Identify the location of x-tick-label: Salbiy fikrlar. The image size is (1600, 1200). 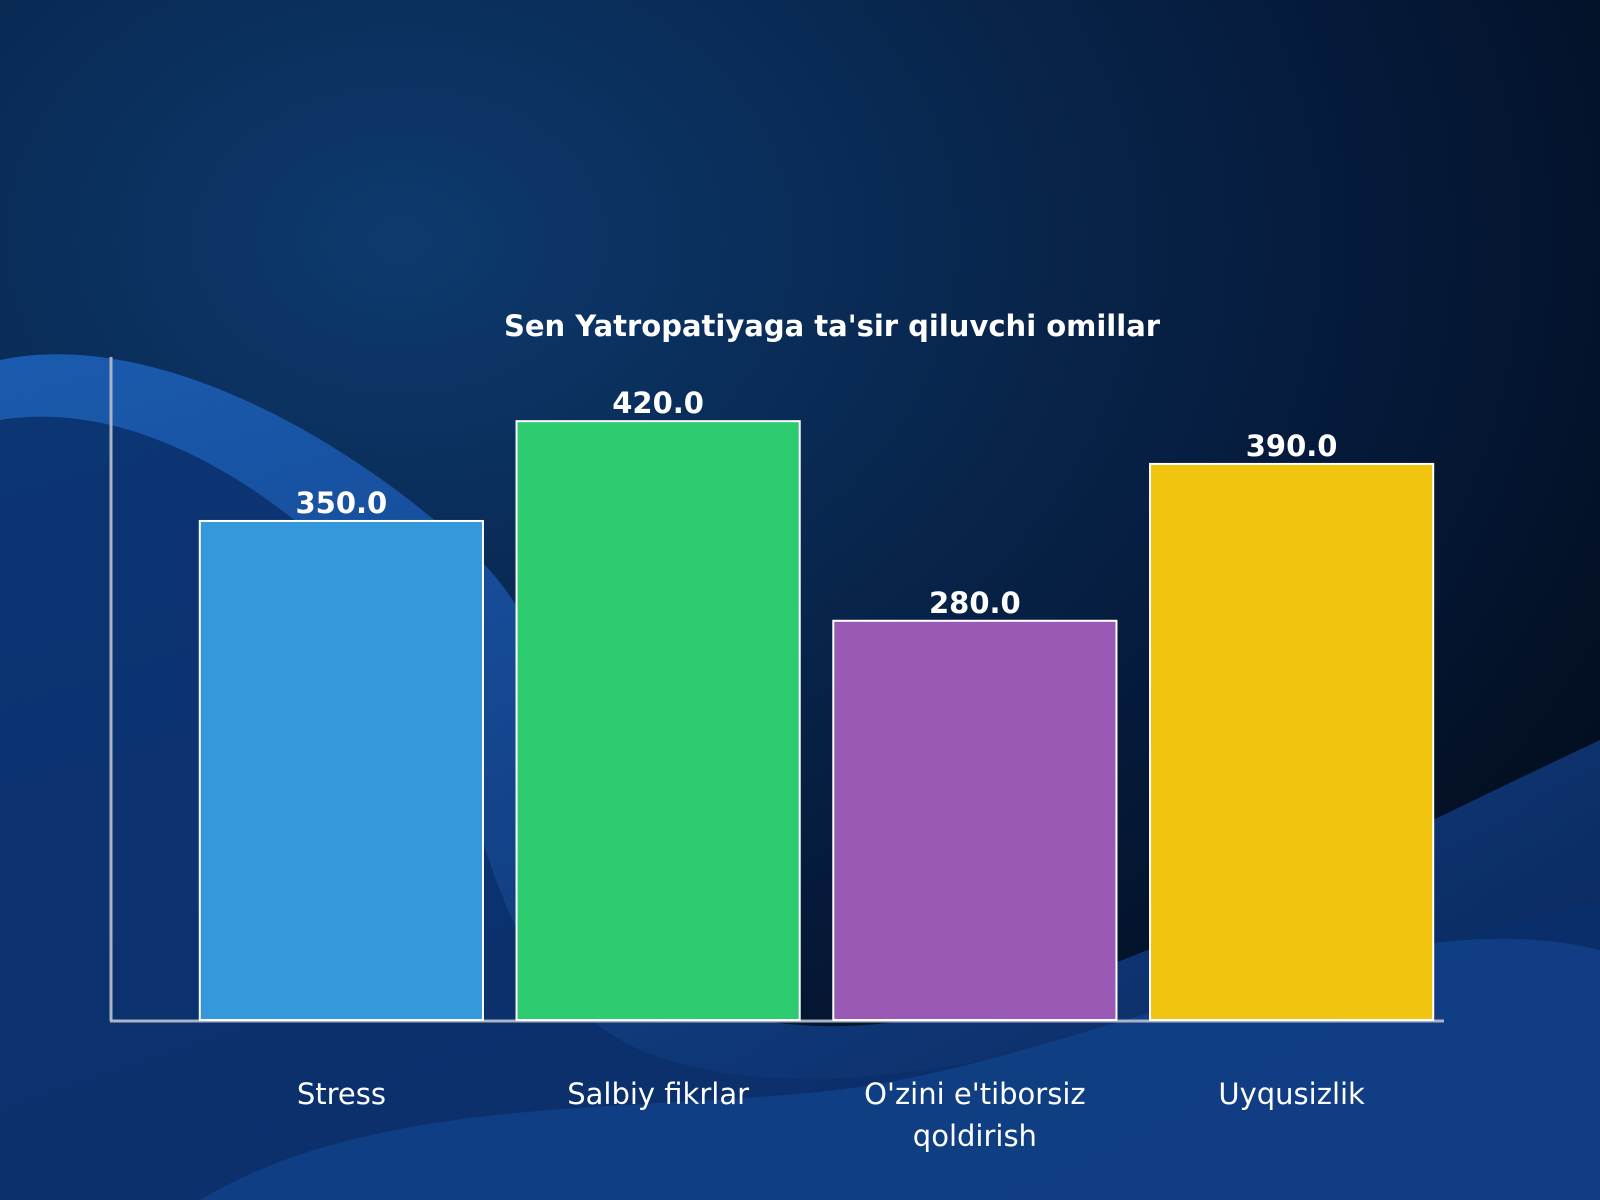
(658, 1094).